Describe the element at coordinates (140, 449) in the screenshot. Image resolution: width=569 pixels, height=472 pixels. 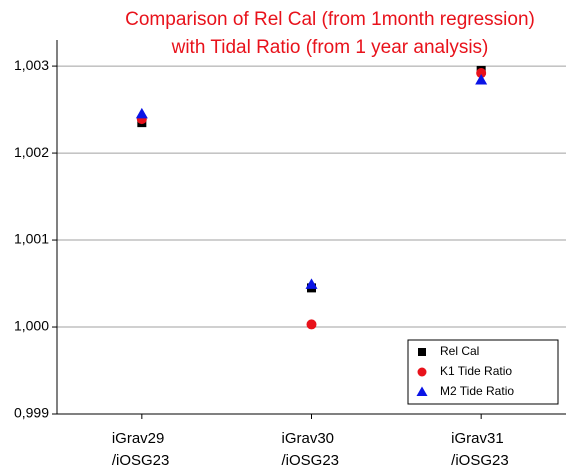
I see `x-tick-label: iGrav29 /iOSG23` at that location.